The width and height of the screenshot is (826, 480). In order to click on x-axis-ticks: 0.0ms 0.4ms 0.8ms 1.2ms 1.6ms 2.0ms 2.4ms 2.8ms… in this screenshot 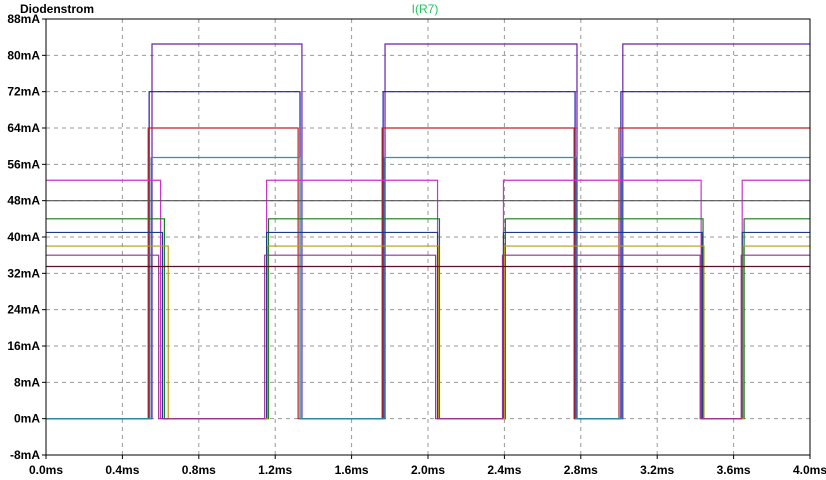, I will do `click(427, 466)`.